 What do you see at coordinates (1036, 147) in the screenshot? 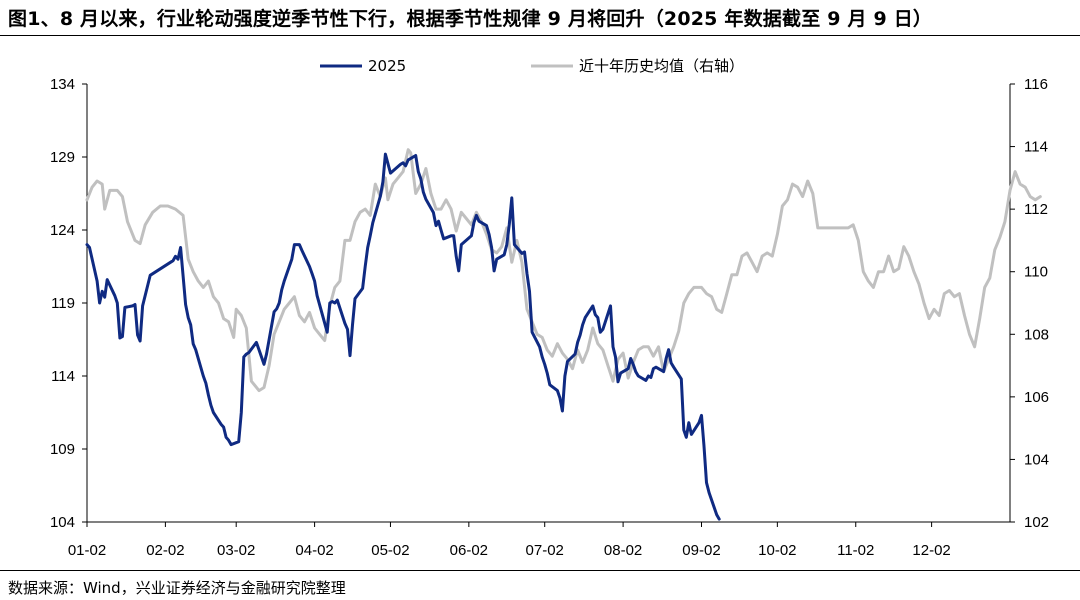
I see `right-y-tick-label: 114` at bounding box center [1036, 147].